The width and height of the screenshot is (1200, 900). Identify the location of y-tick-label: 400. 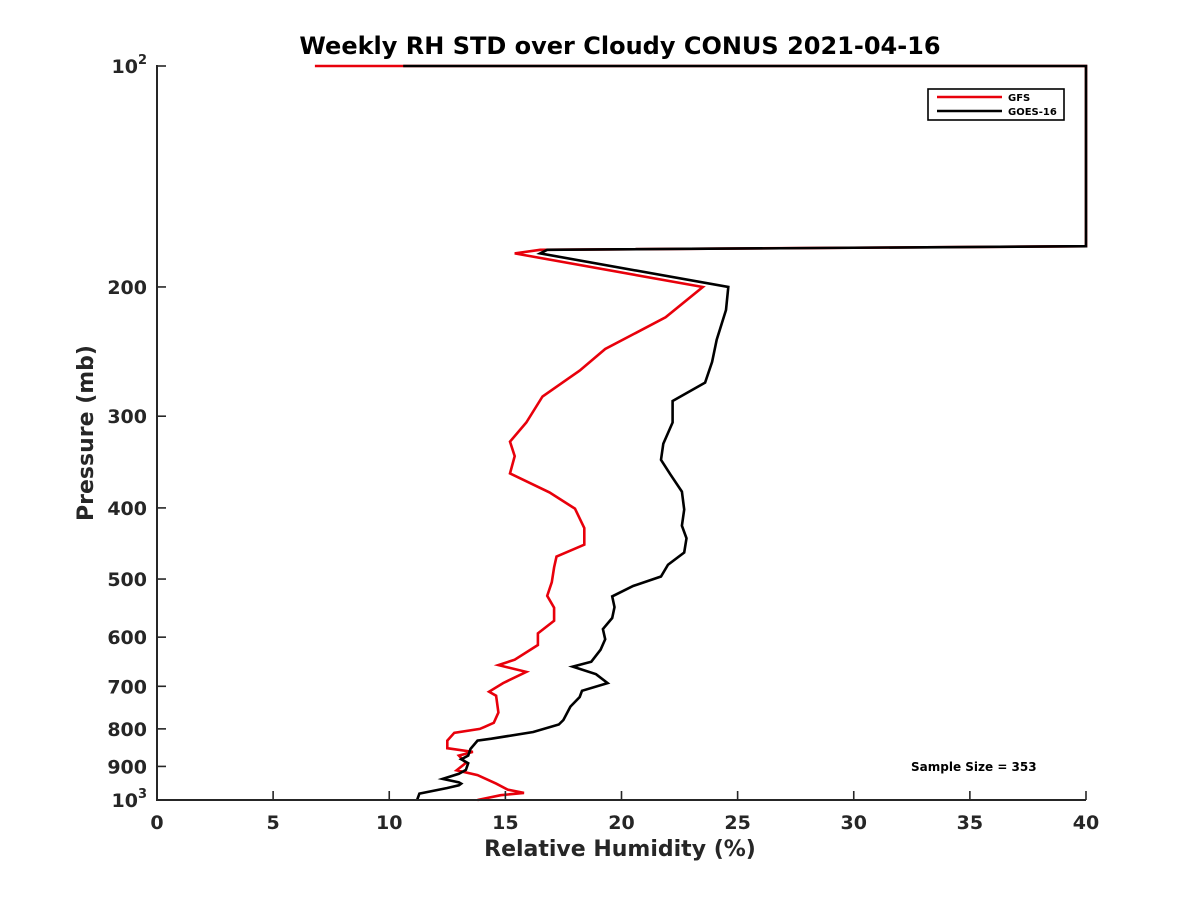
(127, 509).